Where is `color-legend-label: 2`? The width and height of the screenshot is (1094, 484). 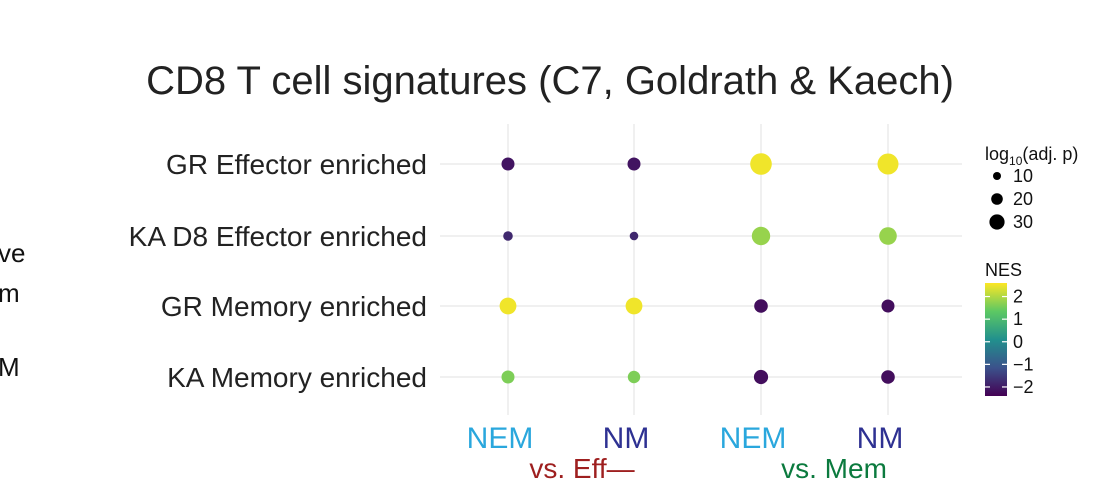 color-legend-label: 2 is located at coordinates (1018, 297).